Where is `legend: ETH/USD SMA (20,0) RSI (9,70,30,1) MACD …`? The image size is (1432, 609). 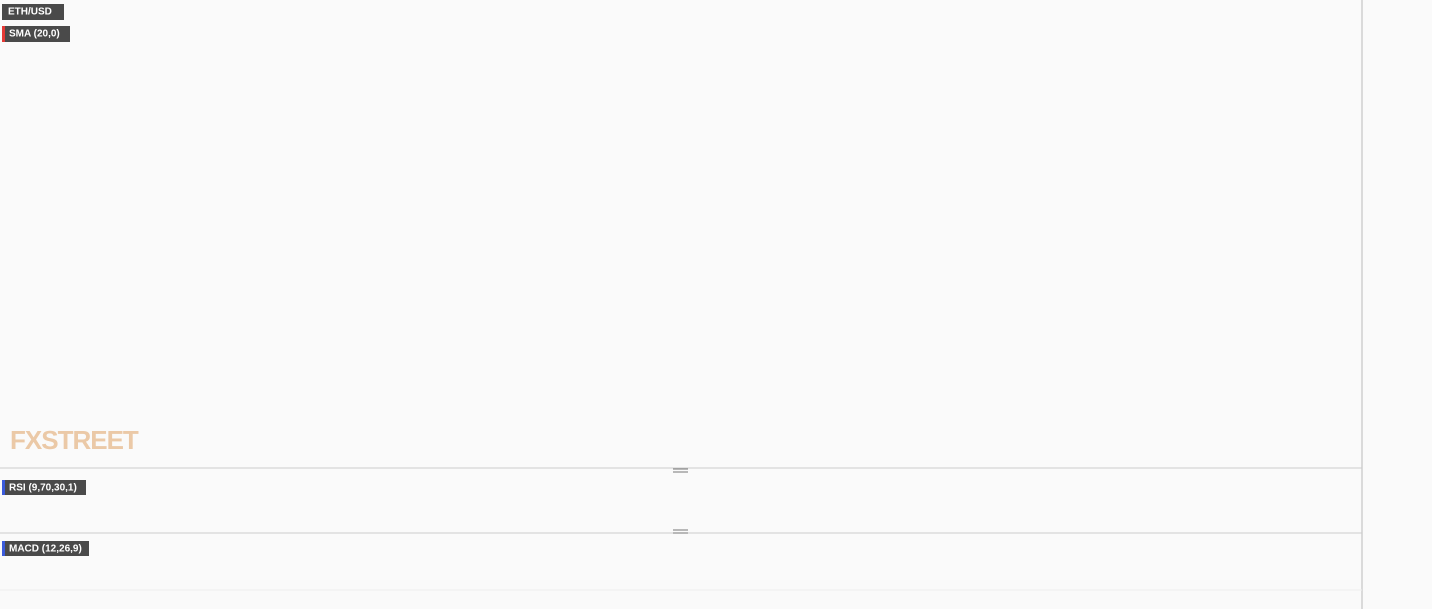 legend: ETH/USD SMA (20,0) RSI (9,70,30,1) MACD … is located at coordinates (45, 280).